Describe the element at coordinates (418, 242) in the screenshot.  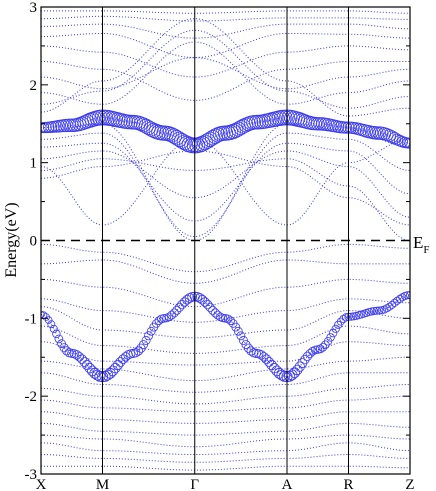
I see `fermi-label-main: E` at that location.